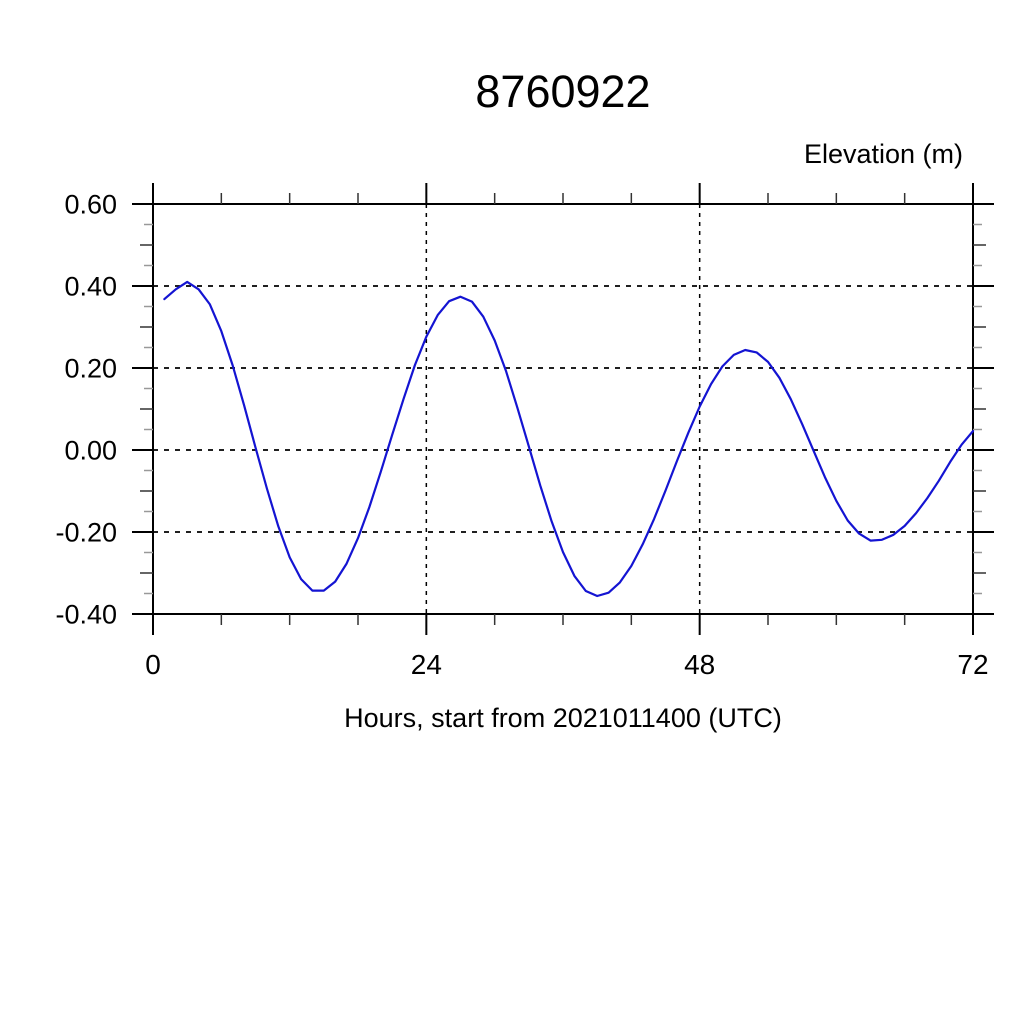 The height and width of the screenshot is (1024, 1024). Describe the element at coordinates (90, 205) in the screenshot. I see `y-tick-label: 0.60` at that location.